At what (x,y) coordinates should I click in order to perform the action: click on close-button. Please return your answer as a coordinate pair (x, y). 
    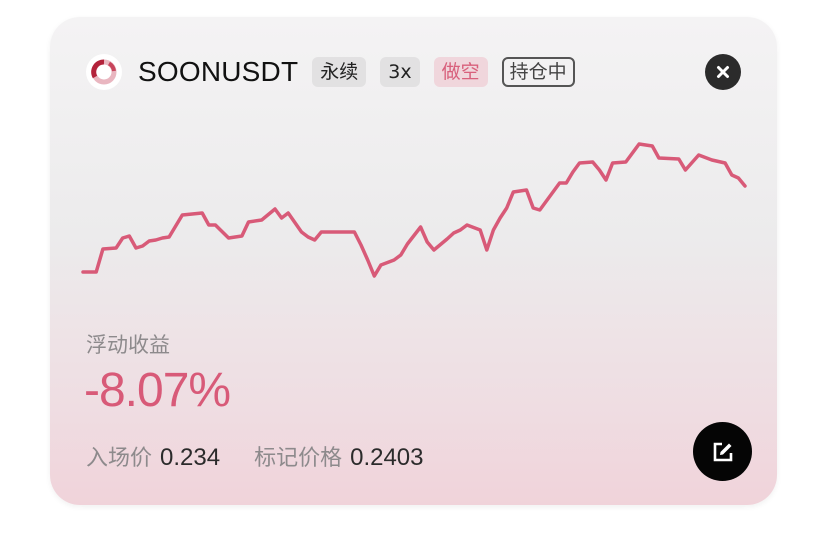
    Looking at the image, I should click on (723, 72).